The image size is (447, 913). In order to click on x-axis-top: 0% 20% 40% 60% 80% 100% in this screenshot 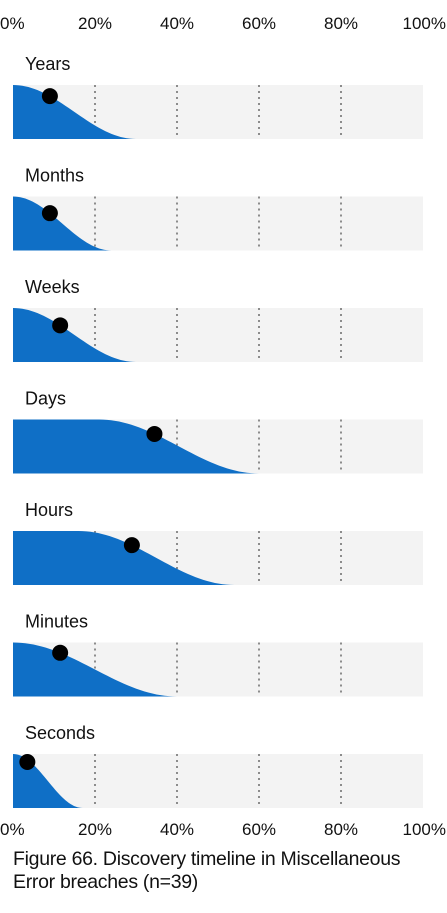, I will do `click(223, 23)`.